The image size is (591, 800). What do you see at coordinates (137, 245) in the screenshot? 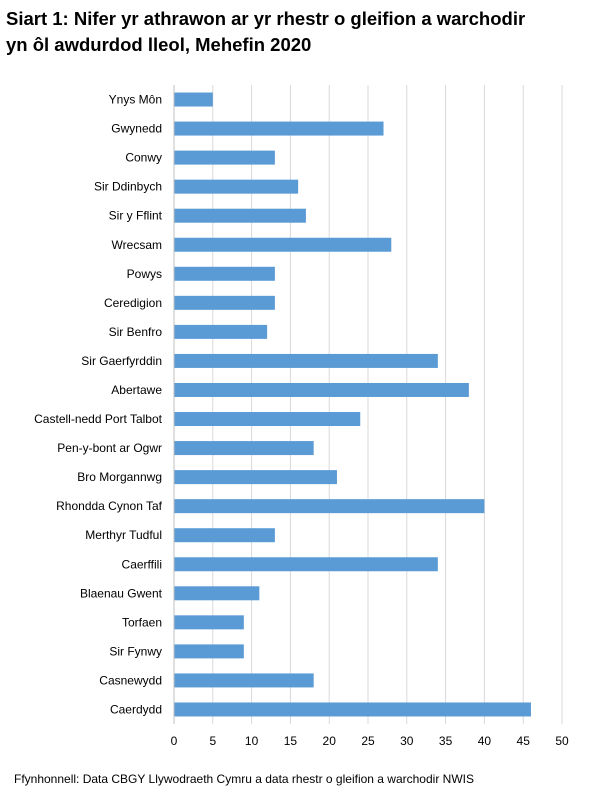
I see `category-label-6: Wrecsam` at bounding box center [137, 245].